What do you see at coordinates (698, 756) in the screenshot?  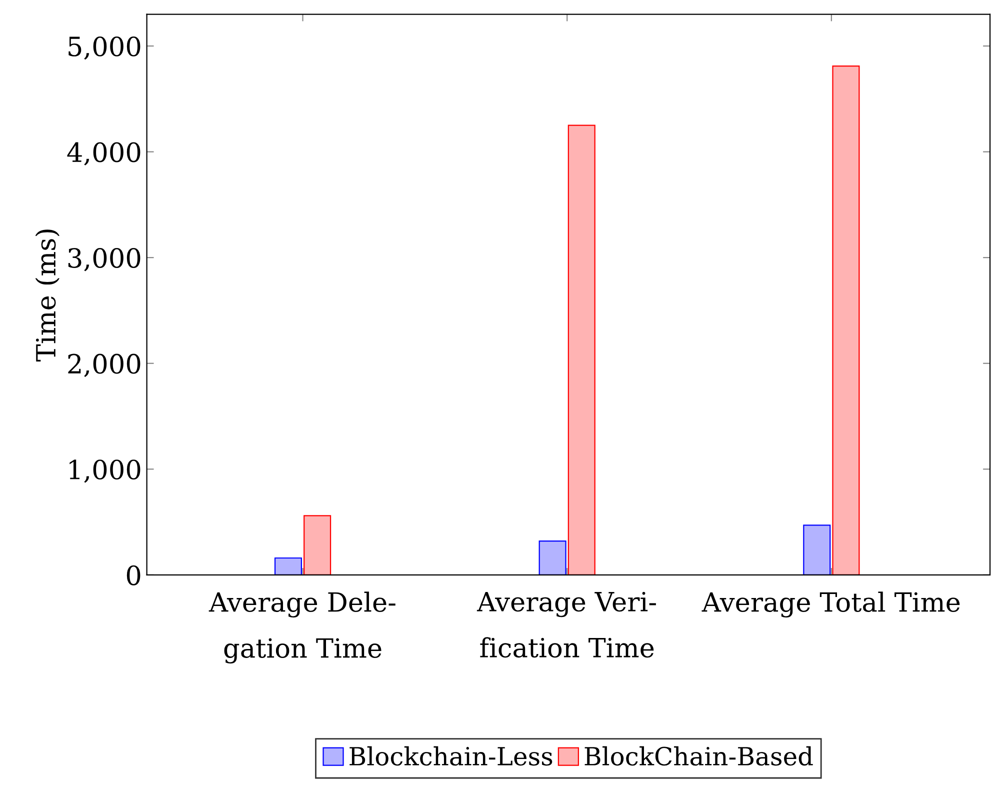 I see `legend-label: BlockChain-Based` at bounding box center [698, 756].